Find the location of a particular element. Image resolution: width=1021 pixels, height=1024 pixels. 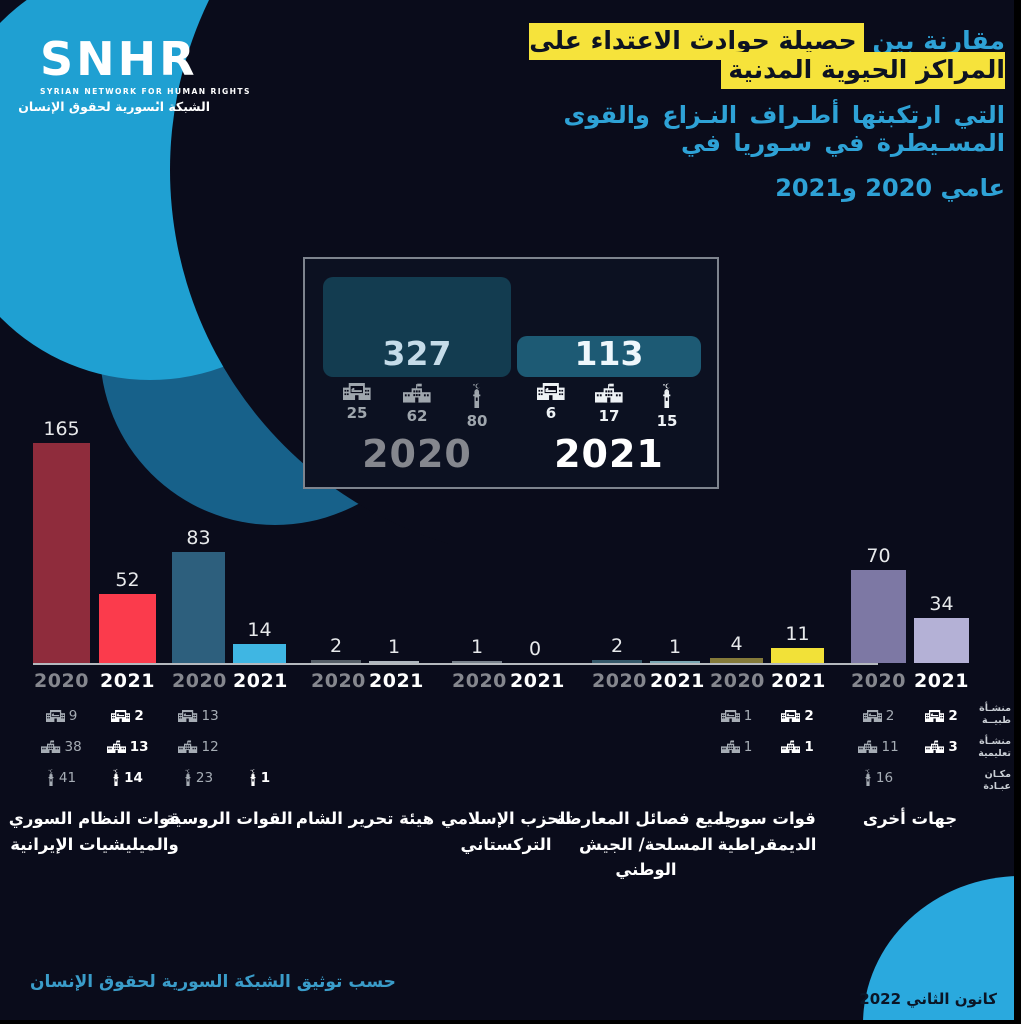

right-edge-strip is located at coordinates (1017, 512).